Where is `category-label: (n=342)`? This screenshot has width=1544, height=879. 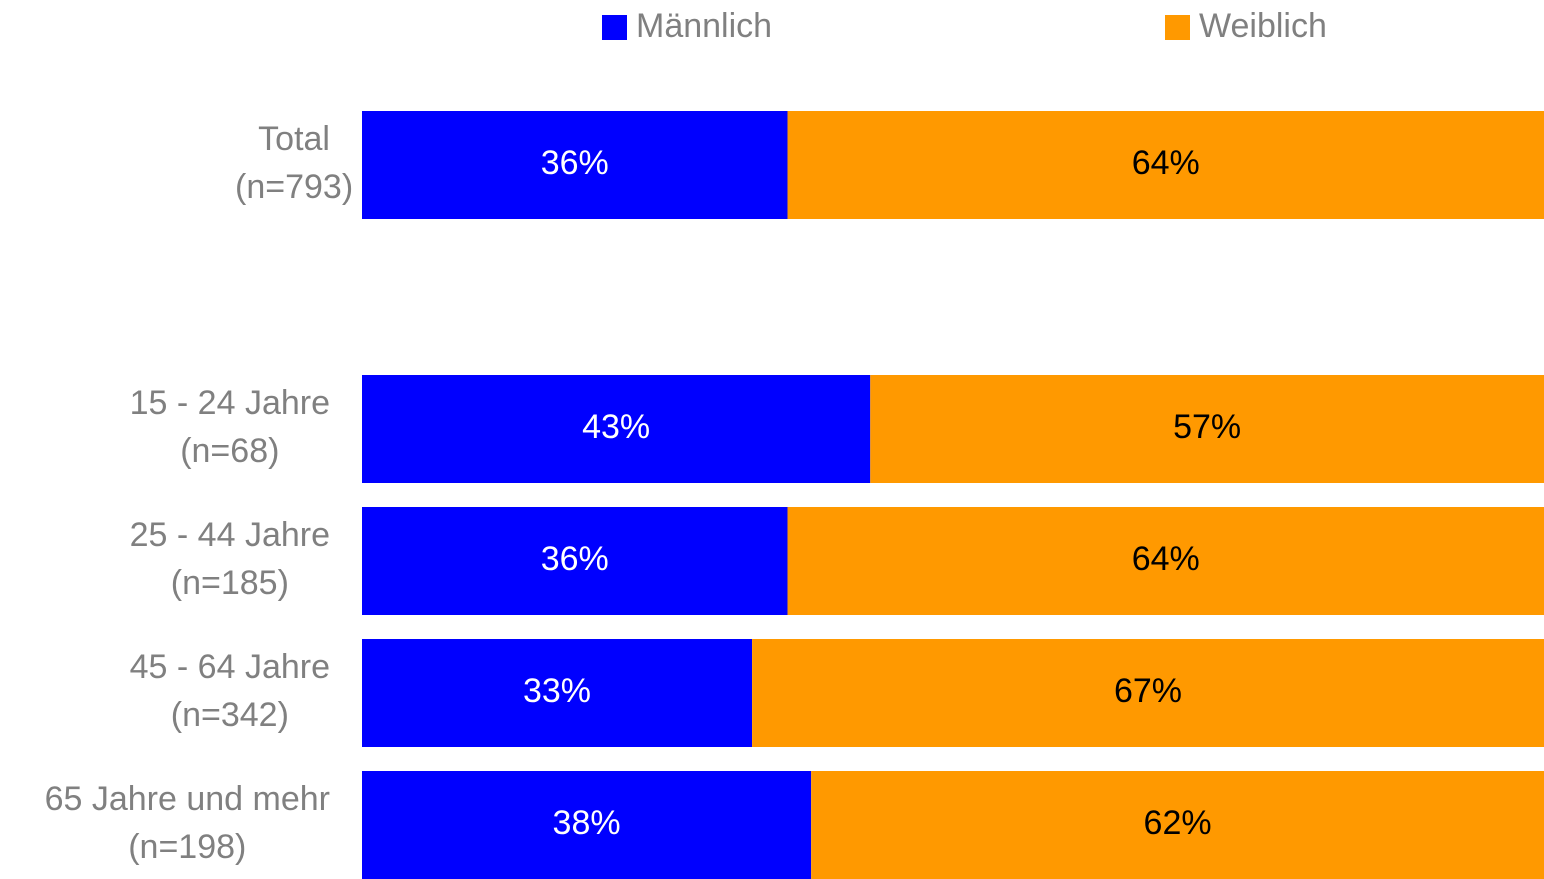
category-label: (n=342) is located at coordinates (230, 715).